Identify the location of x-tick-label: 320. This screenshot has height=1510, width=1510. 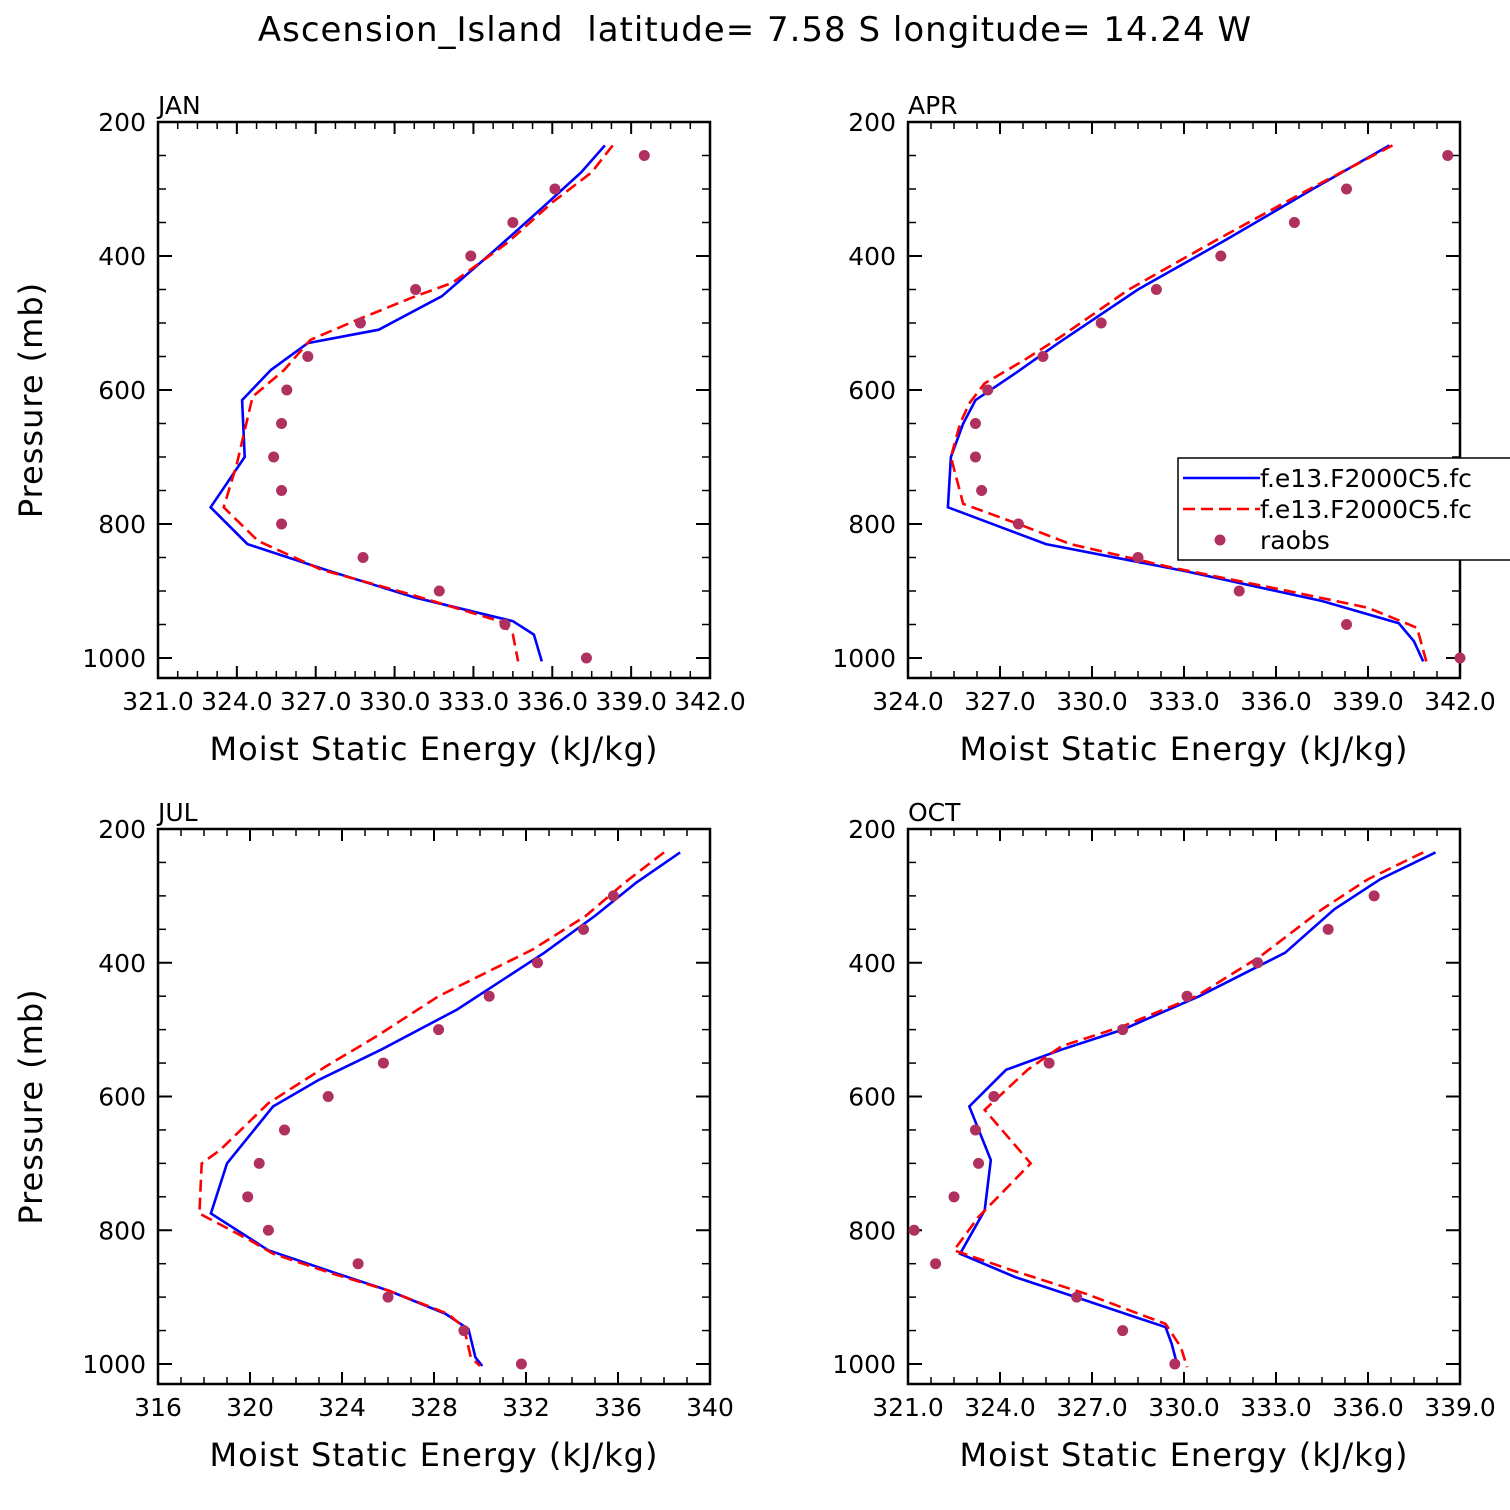
(250, 1407).